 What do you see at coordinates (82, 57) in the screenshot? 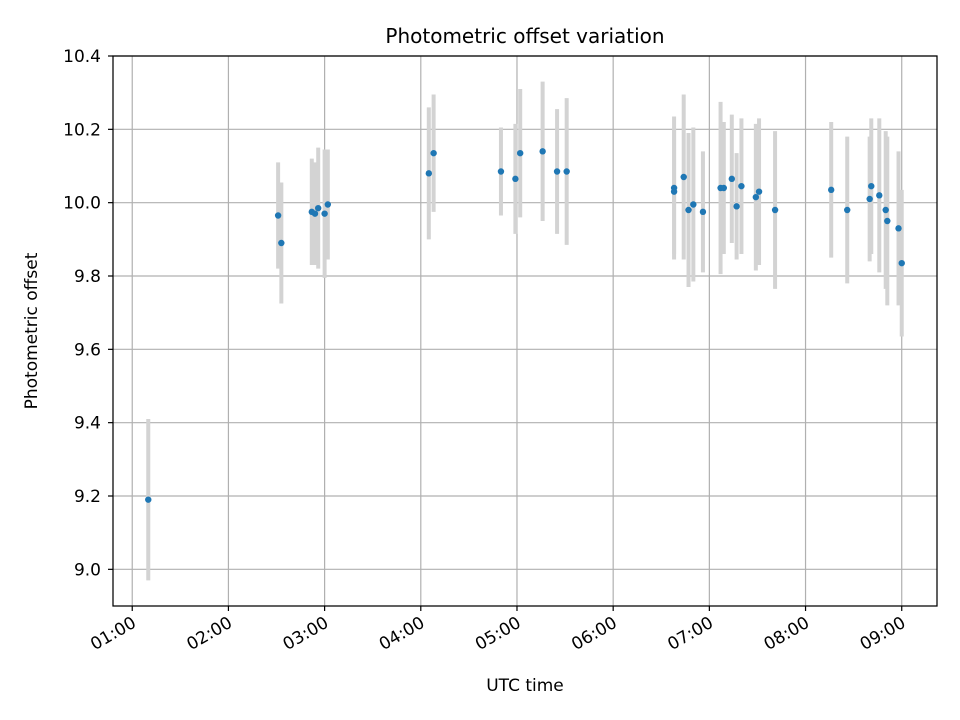
I see `y-tick-label: 10.4` at bounding box center [82, 57].